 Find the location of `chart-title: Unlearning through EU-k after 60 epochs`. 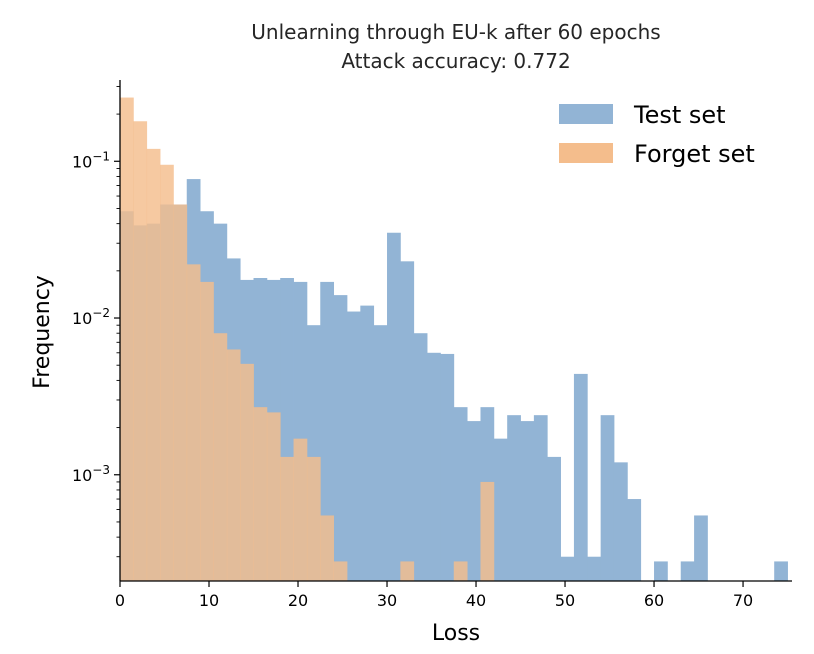

chart-title: Unlearning through EU-k after 60 epochs is located at coordinates (455, 32).